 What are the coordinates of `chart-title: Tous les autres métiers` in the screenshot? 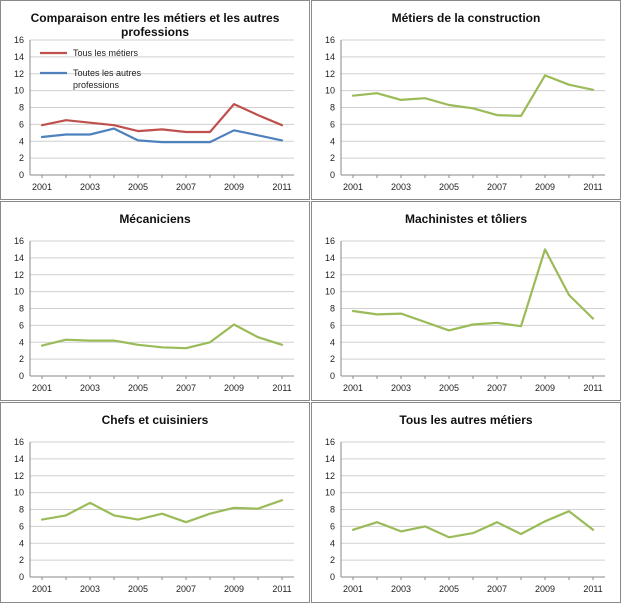 It's located at (465, 420).